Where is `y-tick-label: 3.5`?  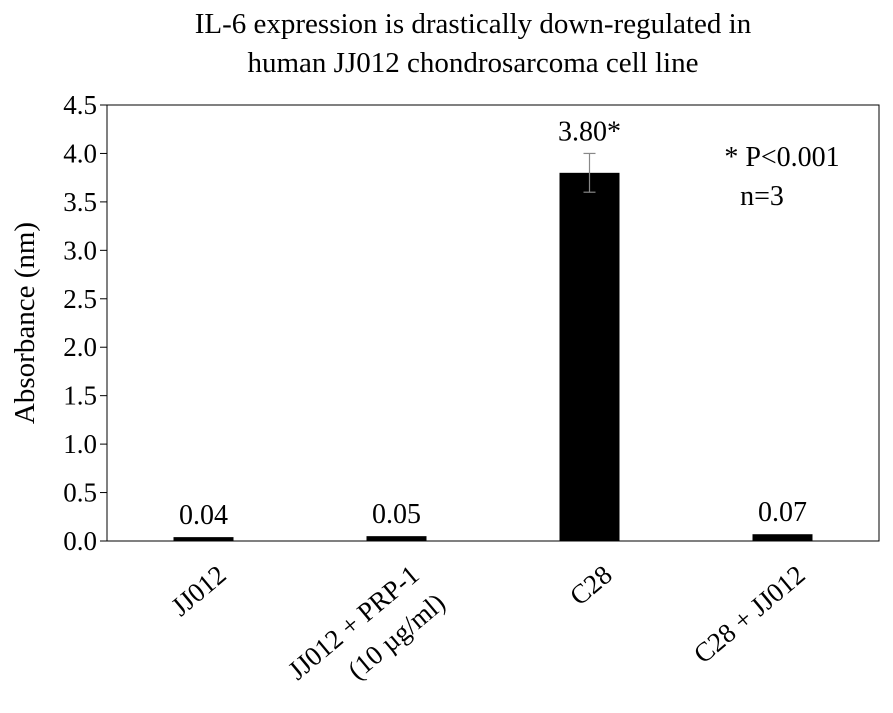 y-tick-label: 3.5 is located at coordinates (80, 202).